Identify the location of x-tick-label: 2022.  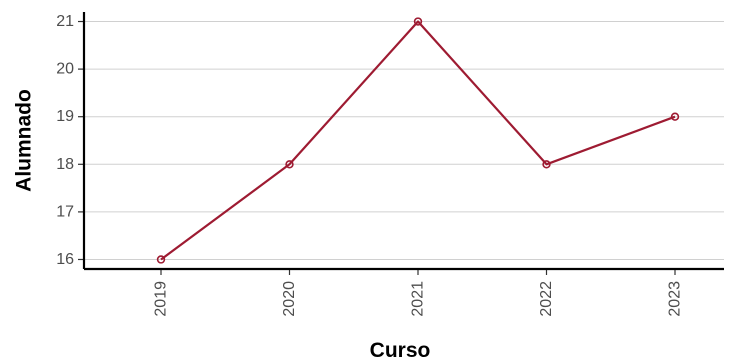
(546, 299).